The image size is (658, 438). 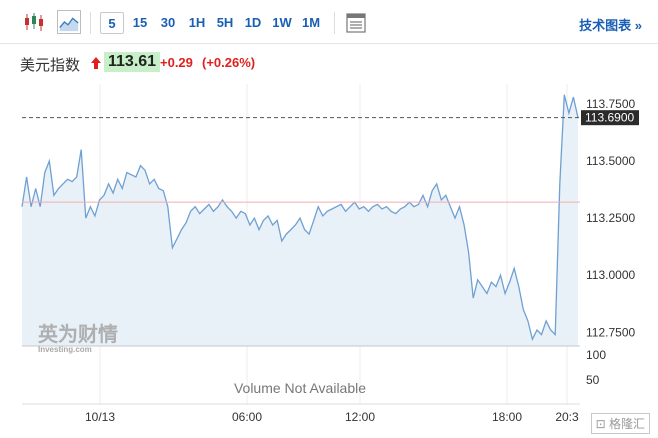 I want to click on technical-chart-link: 技术图表 », so click(x=610, y=25).